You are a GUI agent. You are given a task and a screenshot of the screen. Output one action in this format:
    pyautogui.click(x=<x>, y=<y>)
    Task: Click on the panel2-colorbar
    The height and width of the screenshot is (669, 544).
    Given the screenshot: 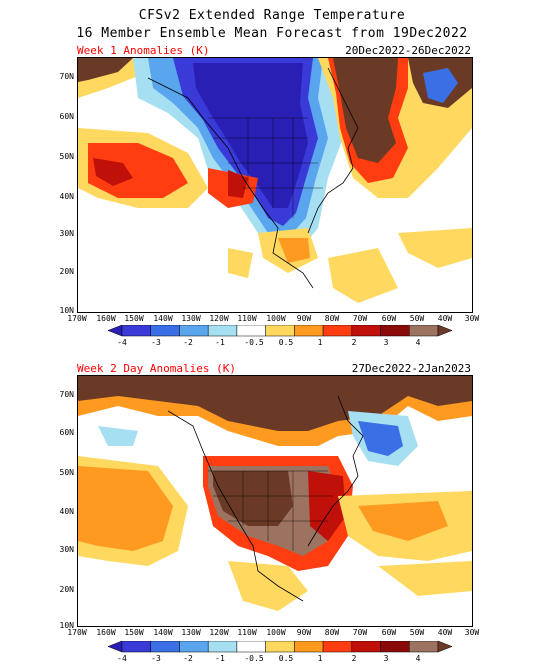 What is the action you would take?
    pyautogui.click(x=280, y=647)
    